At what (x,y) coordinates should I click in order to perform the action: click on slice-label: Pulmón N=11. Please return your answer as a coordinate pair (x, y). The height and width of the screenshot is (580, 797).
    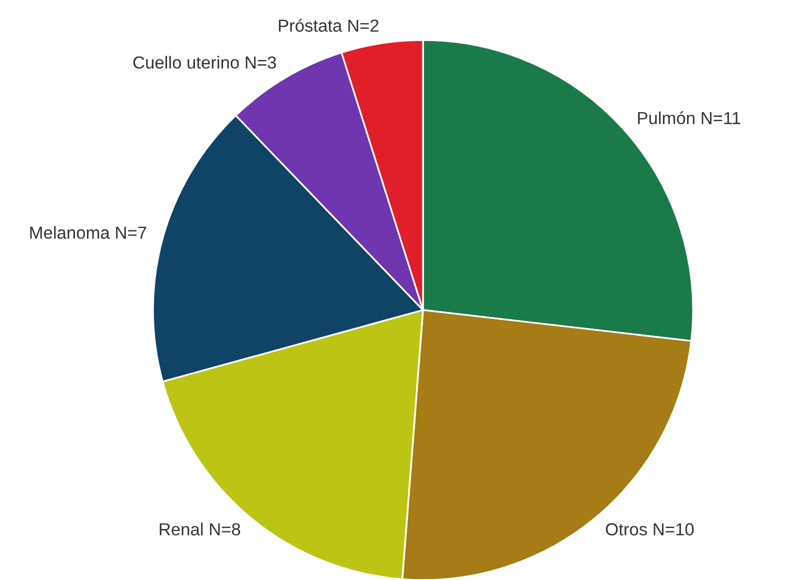
    Looking at the image, I should click on (689, 117).